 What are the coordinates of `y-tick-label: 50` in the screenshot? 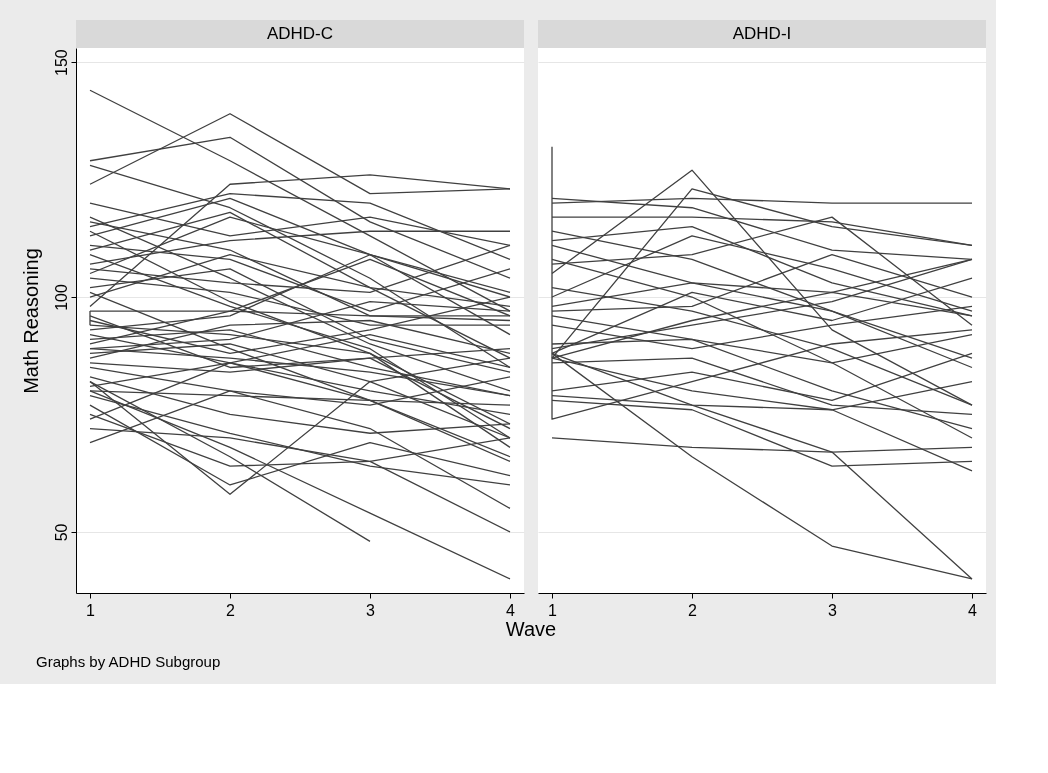 It's located at (61, 532).